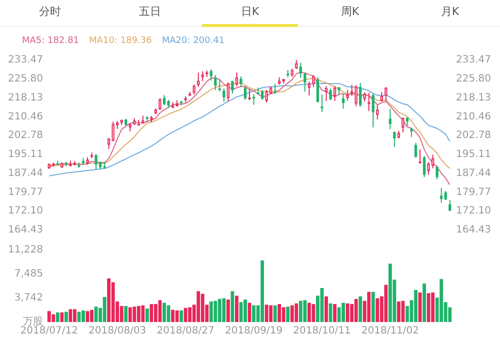  Describe the element at coordinates (25, 60) in the screenshot. I see `y-tick-label: 233.47` at that location.